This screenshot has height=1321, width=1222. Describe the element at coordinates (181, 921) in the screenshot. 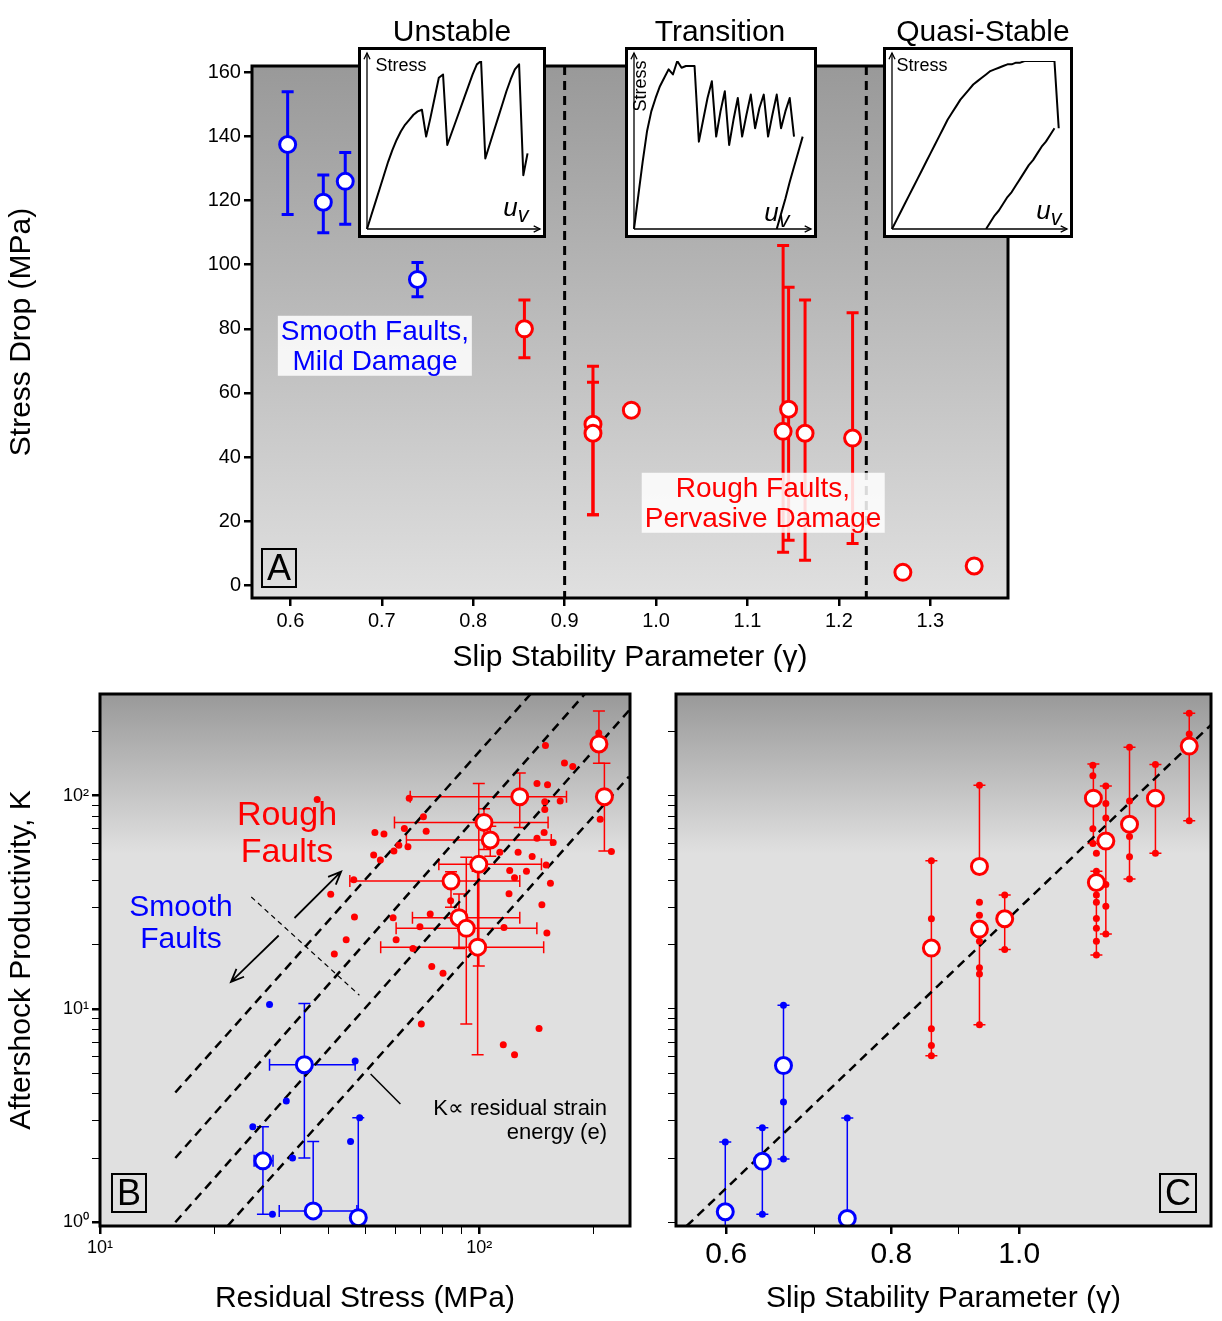

I see `annotation: Smooth Faults` at that location.